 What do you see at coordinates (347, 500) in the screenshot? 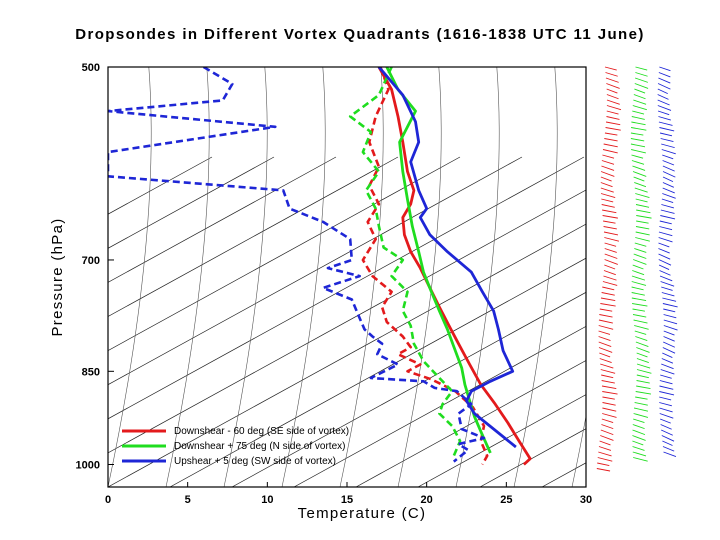
I see `x-tick-label: 15` at bounding box center [347, 500].